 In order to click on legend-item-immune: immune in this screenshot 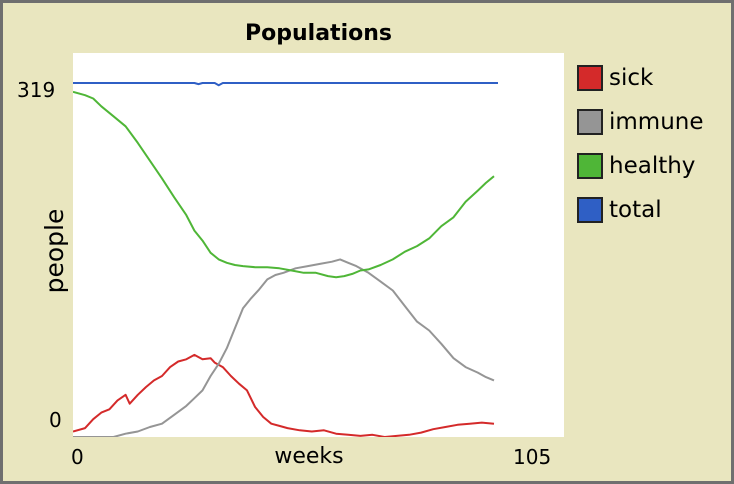, I will do `click(640, 121)`.